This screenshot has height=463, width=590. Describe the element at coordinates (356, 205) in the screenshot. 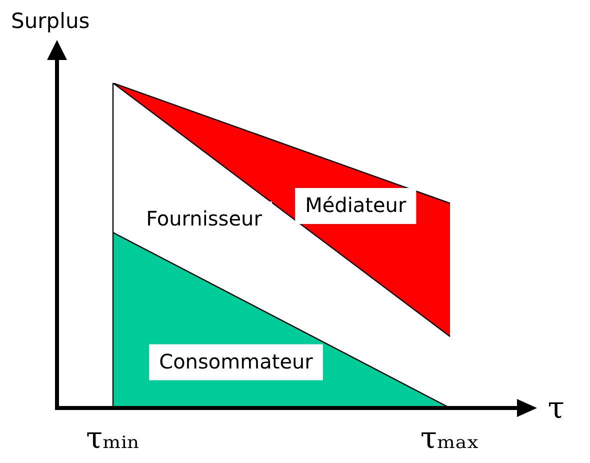

I see `series-label: Médiateur` at that location.